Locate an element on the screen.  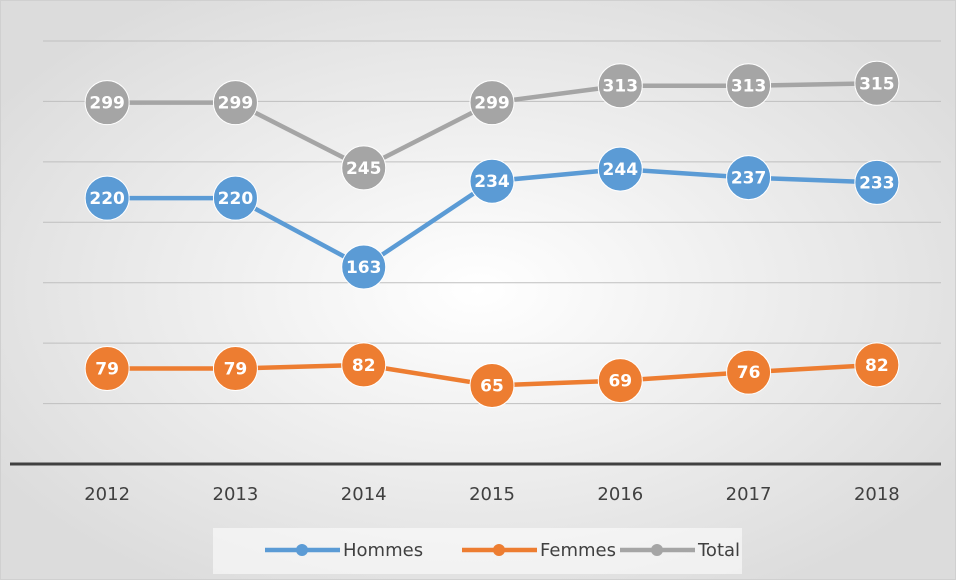
x-tick-label: 2015 is located at coordinates (492, 494).